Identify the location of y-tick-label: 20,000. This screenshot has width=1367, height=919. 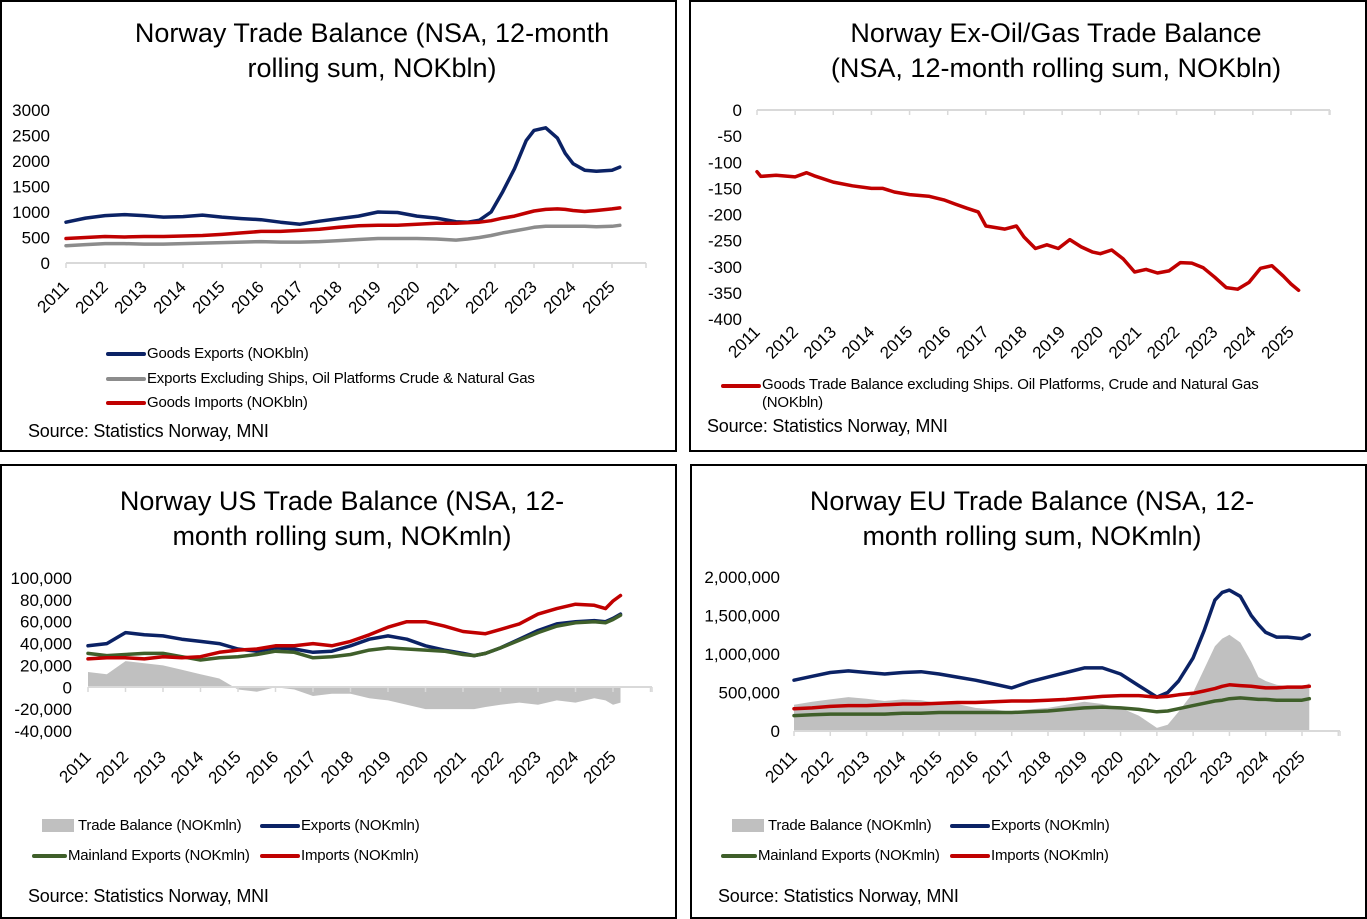
(46, 665).